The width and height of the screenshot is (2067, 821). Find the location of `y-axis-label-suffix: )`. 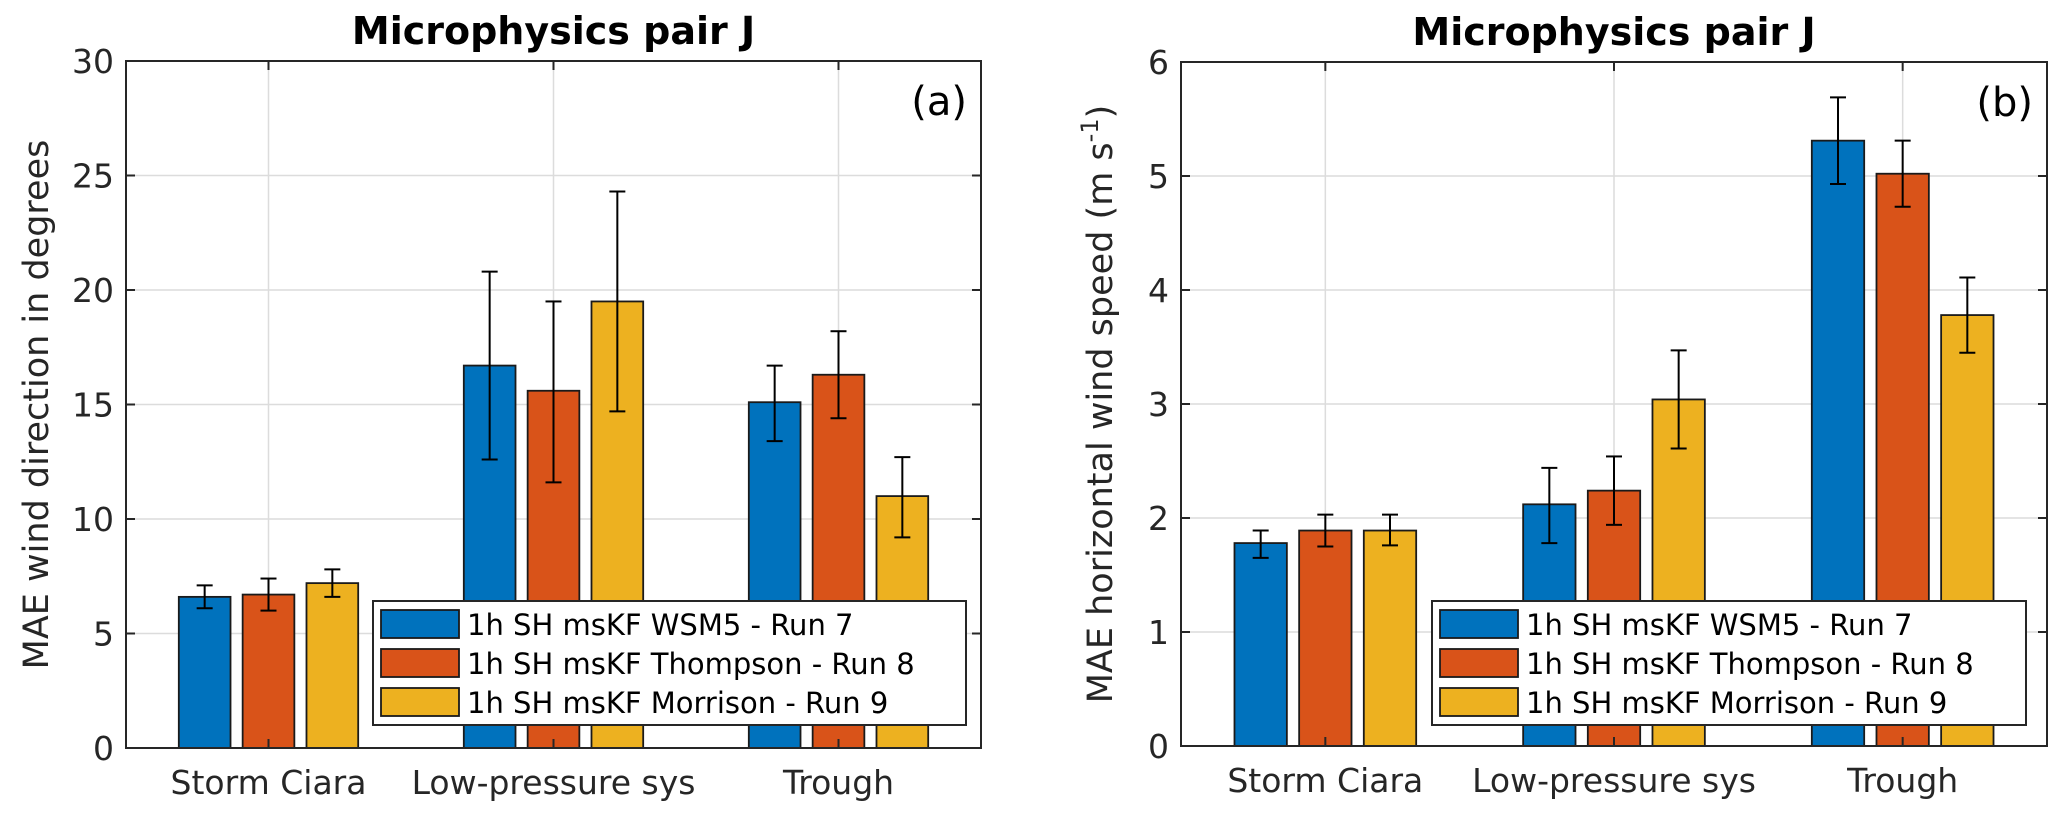

y-axis-label-suffix: ) is located at coordinates (1101, 112).